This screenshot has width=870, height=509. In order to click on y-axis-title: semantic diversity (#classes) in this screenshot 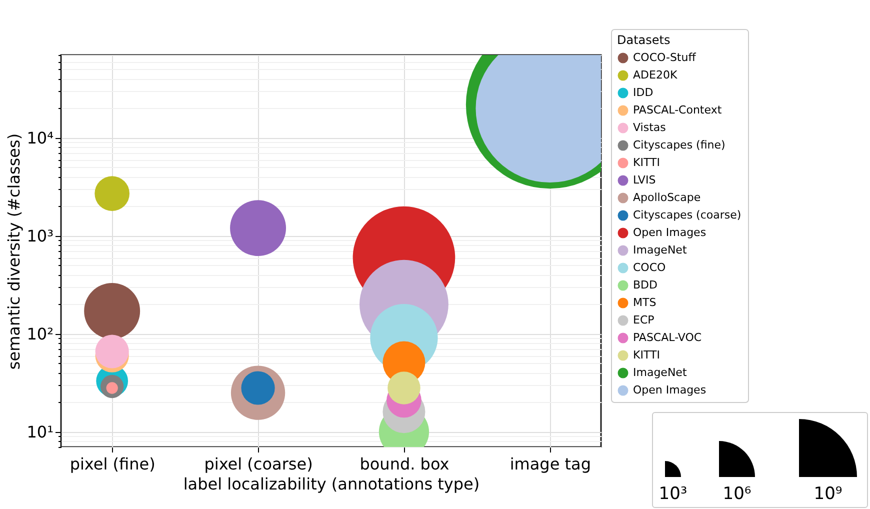, I will do `click(14, 251)`.